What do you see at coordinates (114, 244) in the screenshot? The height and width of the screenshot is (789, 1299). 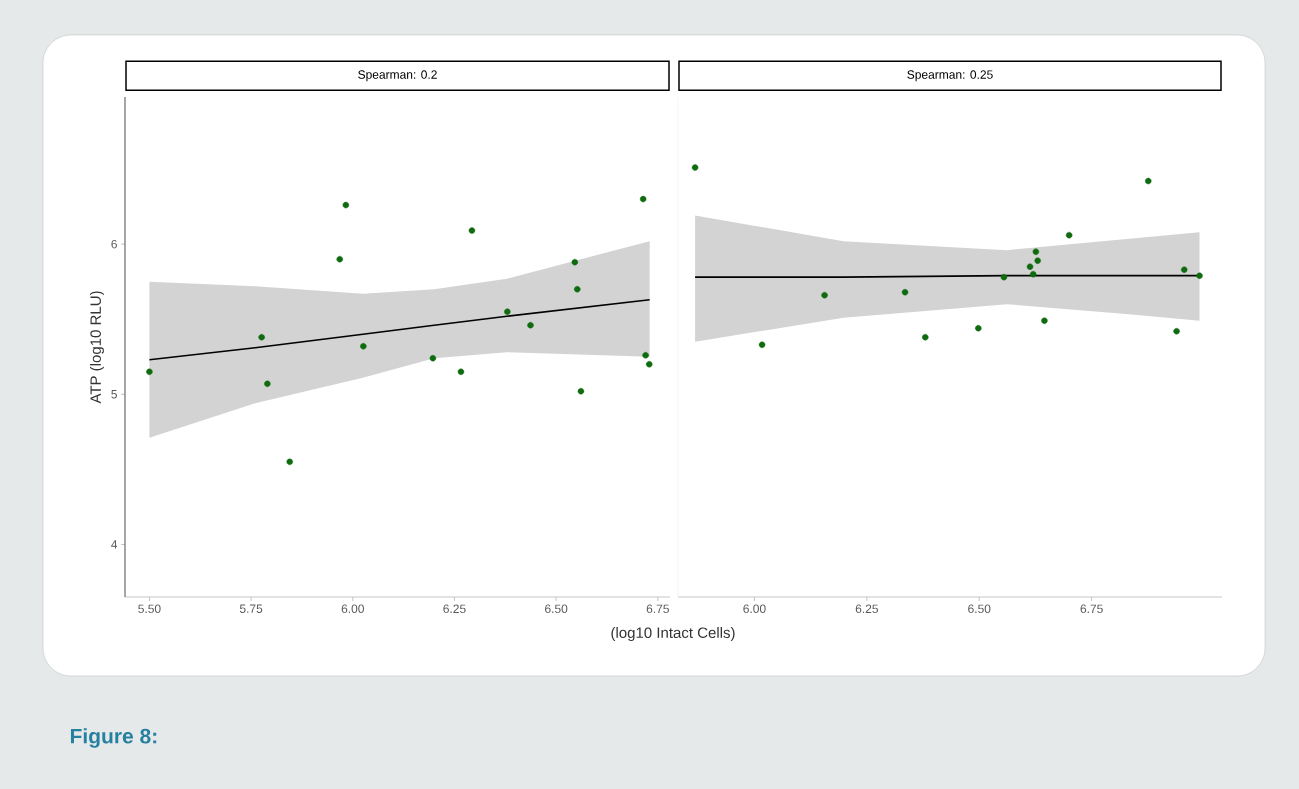 I see `y-tick-label: 6` at bounding box center [114, 244].